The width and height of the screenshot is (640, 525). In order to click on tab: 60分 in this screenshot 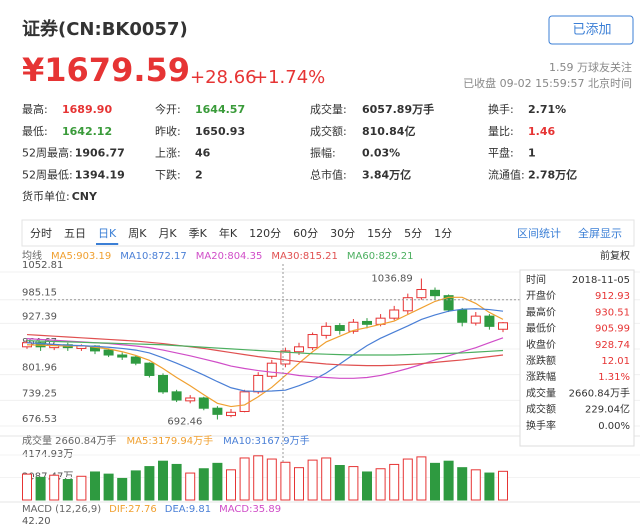, I will do `click(305, 233)`.